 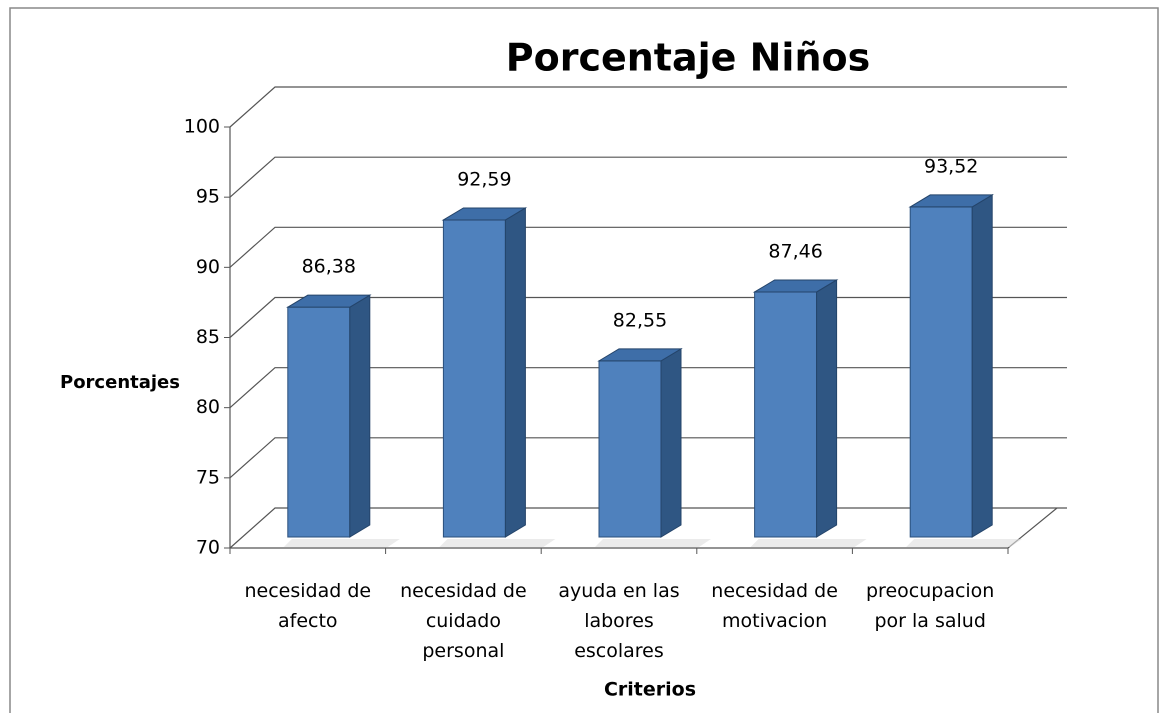 What do you see at coordinates (208, 267) in the screenshot?
I see `y-tick-label: 90` at bounding box center [208, 267].